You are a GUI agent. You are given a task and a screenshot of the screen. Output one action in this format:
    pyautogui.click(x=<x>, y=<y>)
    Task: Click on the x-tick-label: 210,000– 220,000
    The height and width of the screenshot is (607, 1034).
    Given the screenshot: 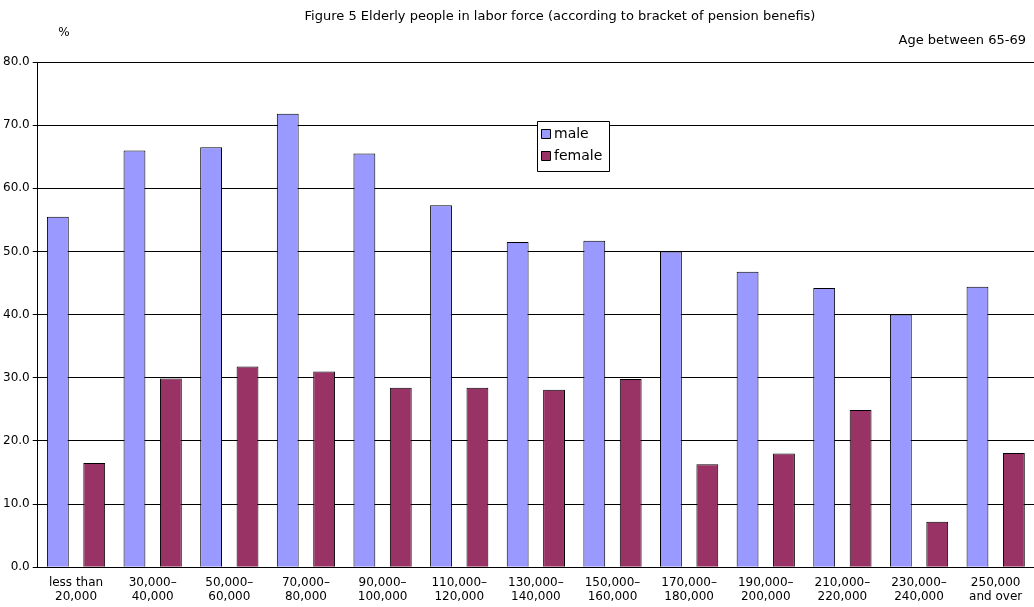 What is the action you would take?
    pyautogui.click(x=842, y=588)
    